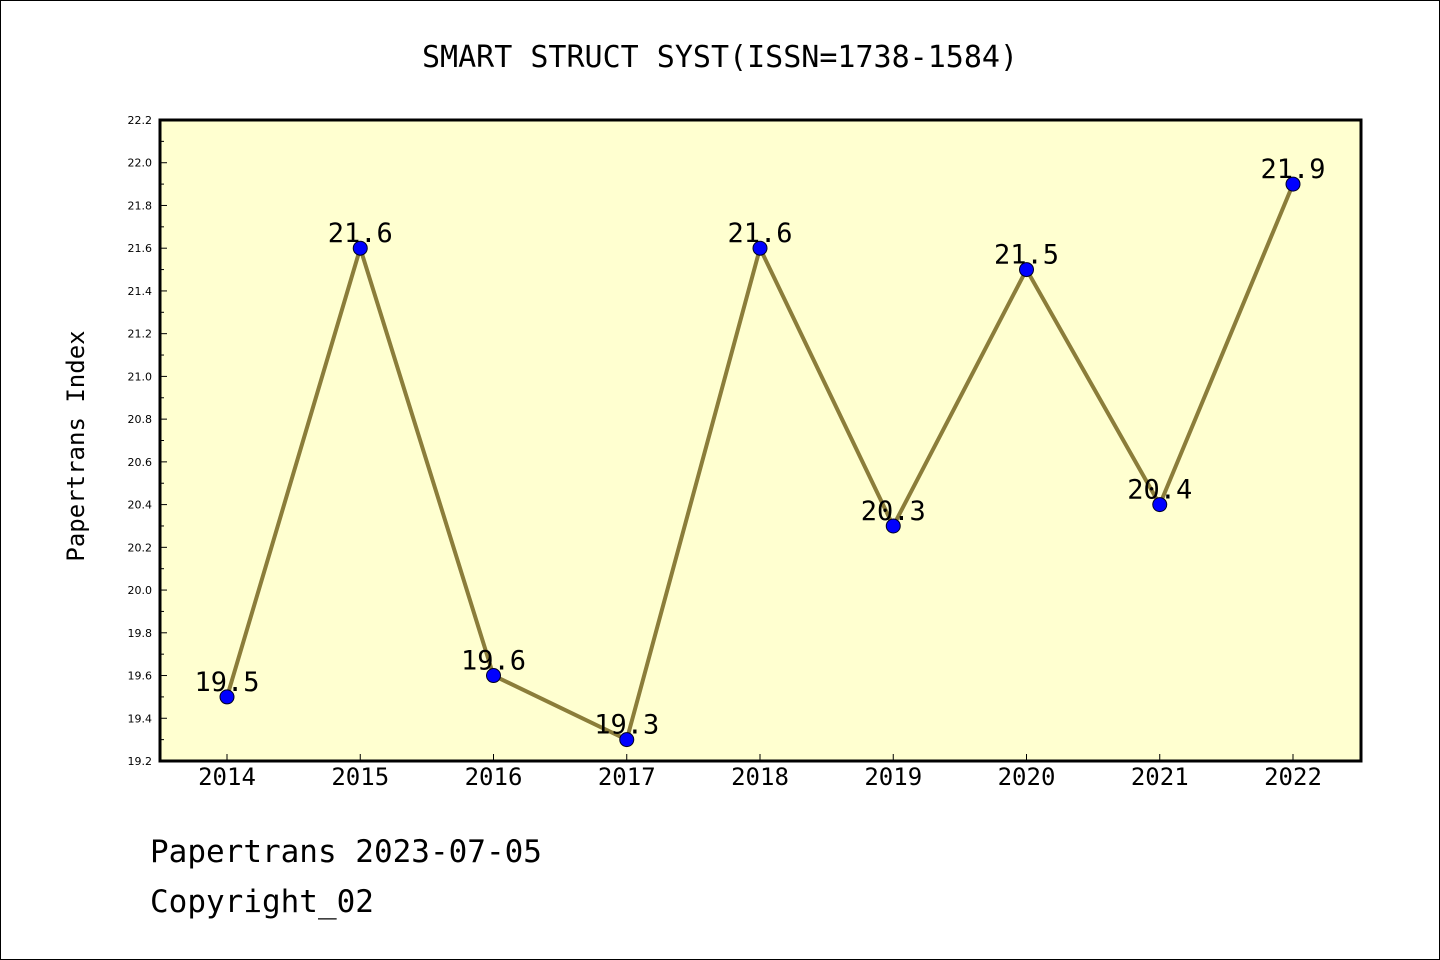 This screenshot has height=960, width=1440. I want to click on x-tick-label: 2018, so click(760, 777).